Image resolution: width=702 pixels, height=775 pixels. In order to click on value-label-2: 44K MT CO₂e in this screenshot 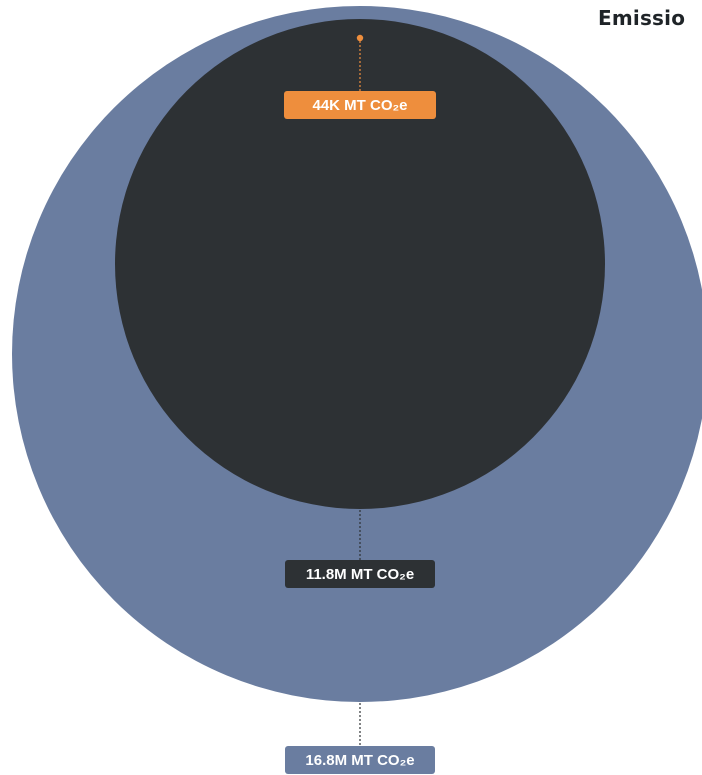, I will do `click(359, 105)`.